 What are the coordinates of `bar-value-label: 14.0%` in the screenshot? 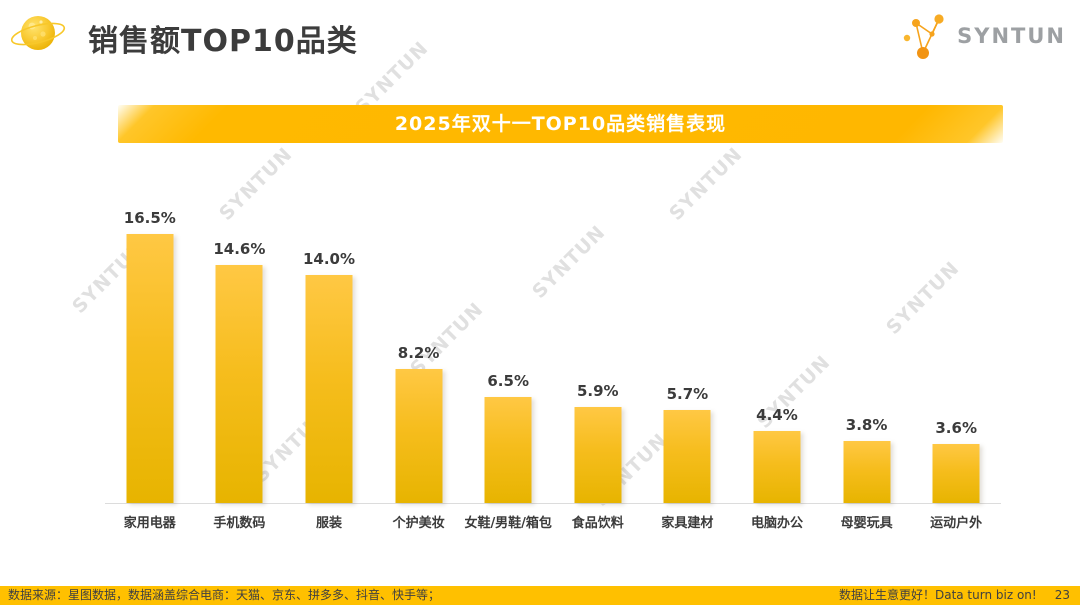 It's located at (328, 259).